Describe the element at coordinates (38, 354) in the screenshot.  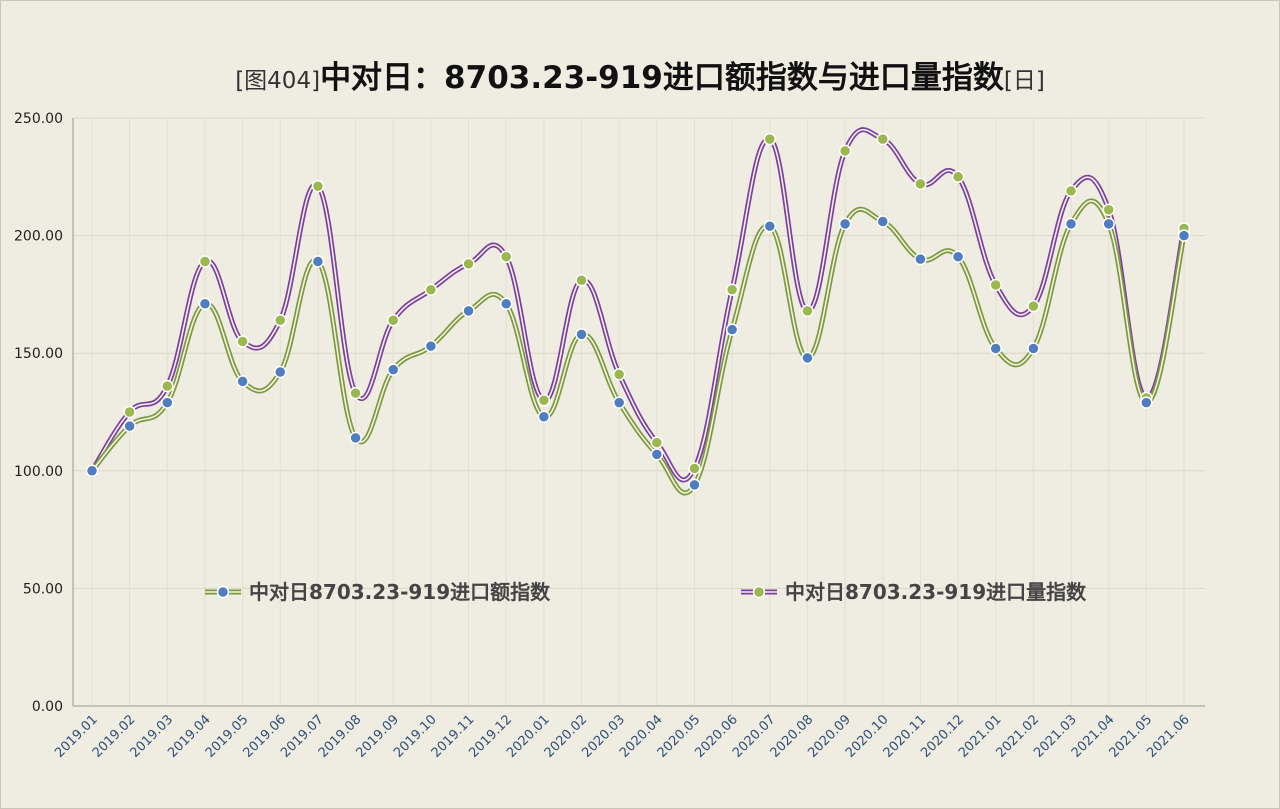
I see `y-tick-label: 150.00` at that location.